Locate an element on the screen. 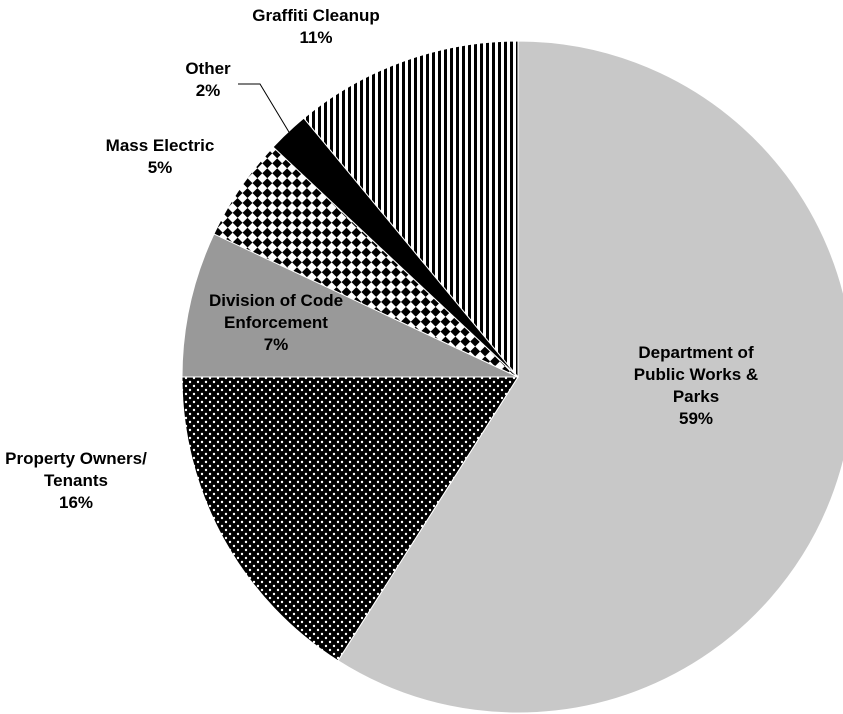  slice-name-label: Mass Electric is located at coordinates (160, 145).